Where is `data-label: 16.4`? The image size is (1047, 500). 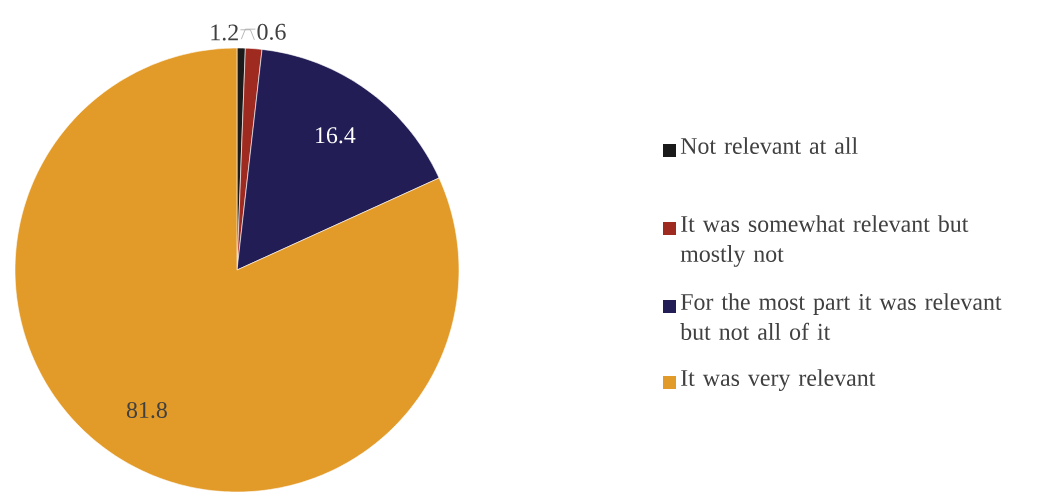 data-label: 16.4 is located at coordinates (336, 135).